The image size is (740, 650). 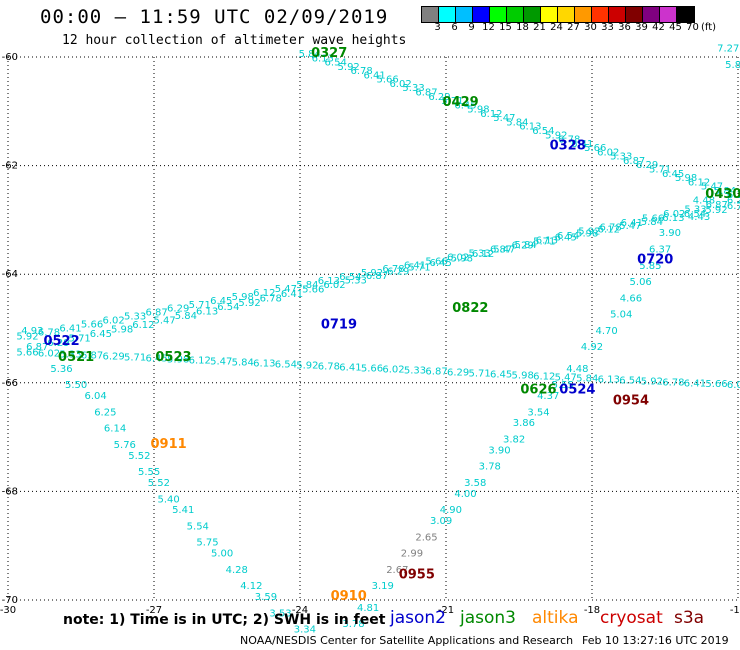 I want to click on swh-value: 7.27, so click(x=728, y=49).